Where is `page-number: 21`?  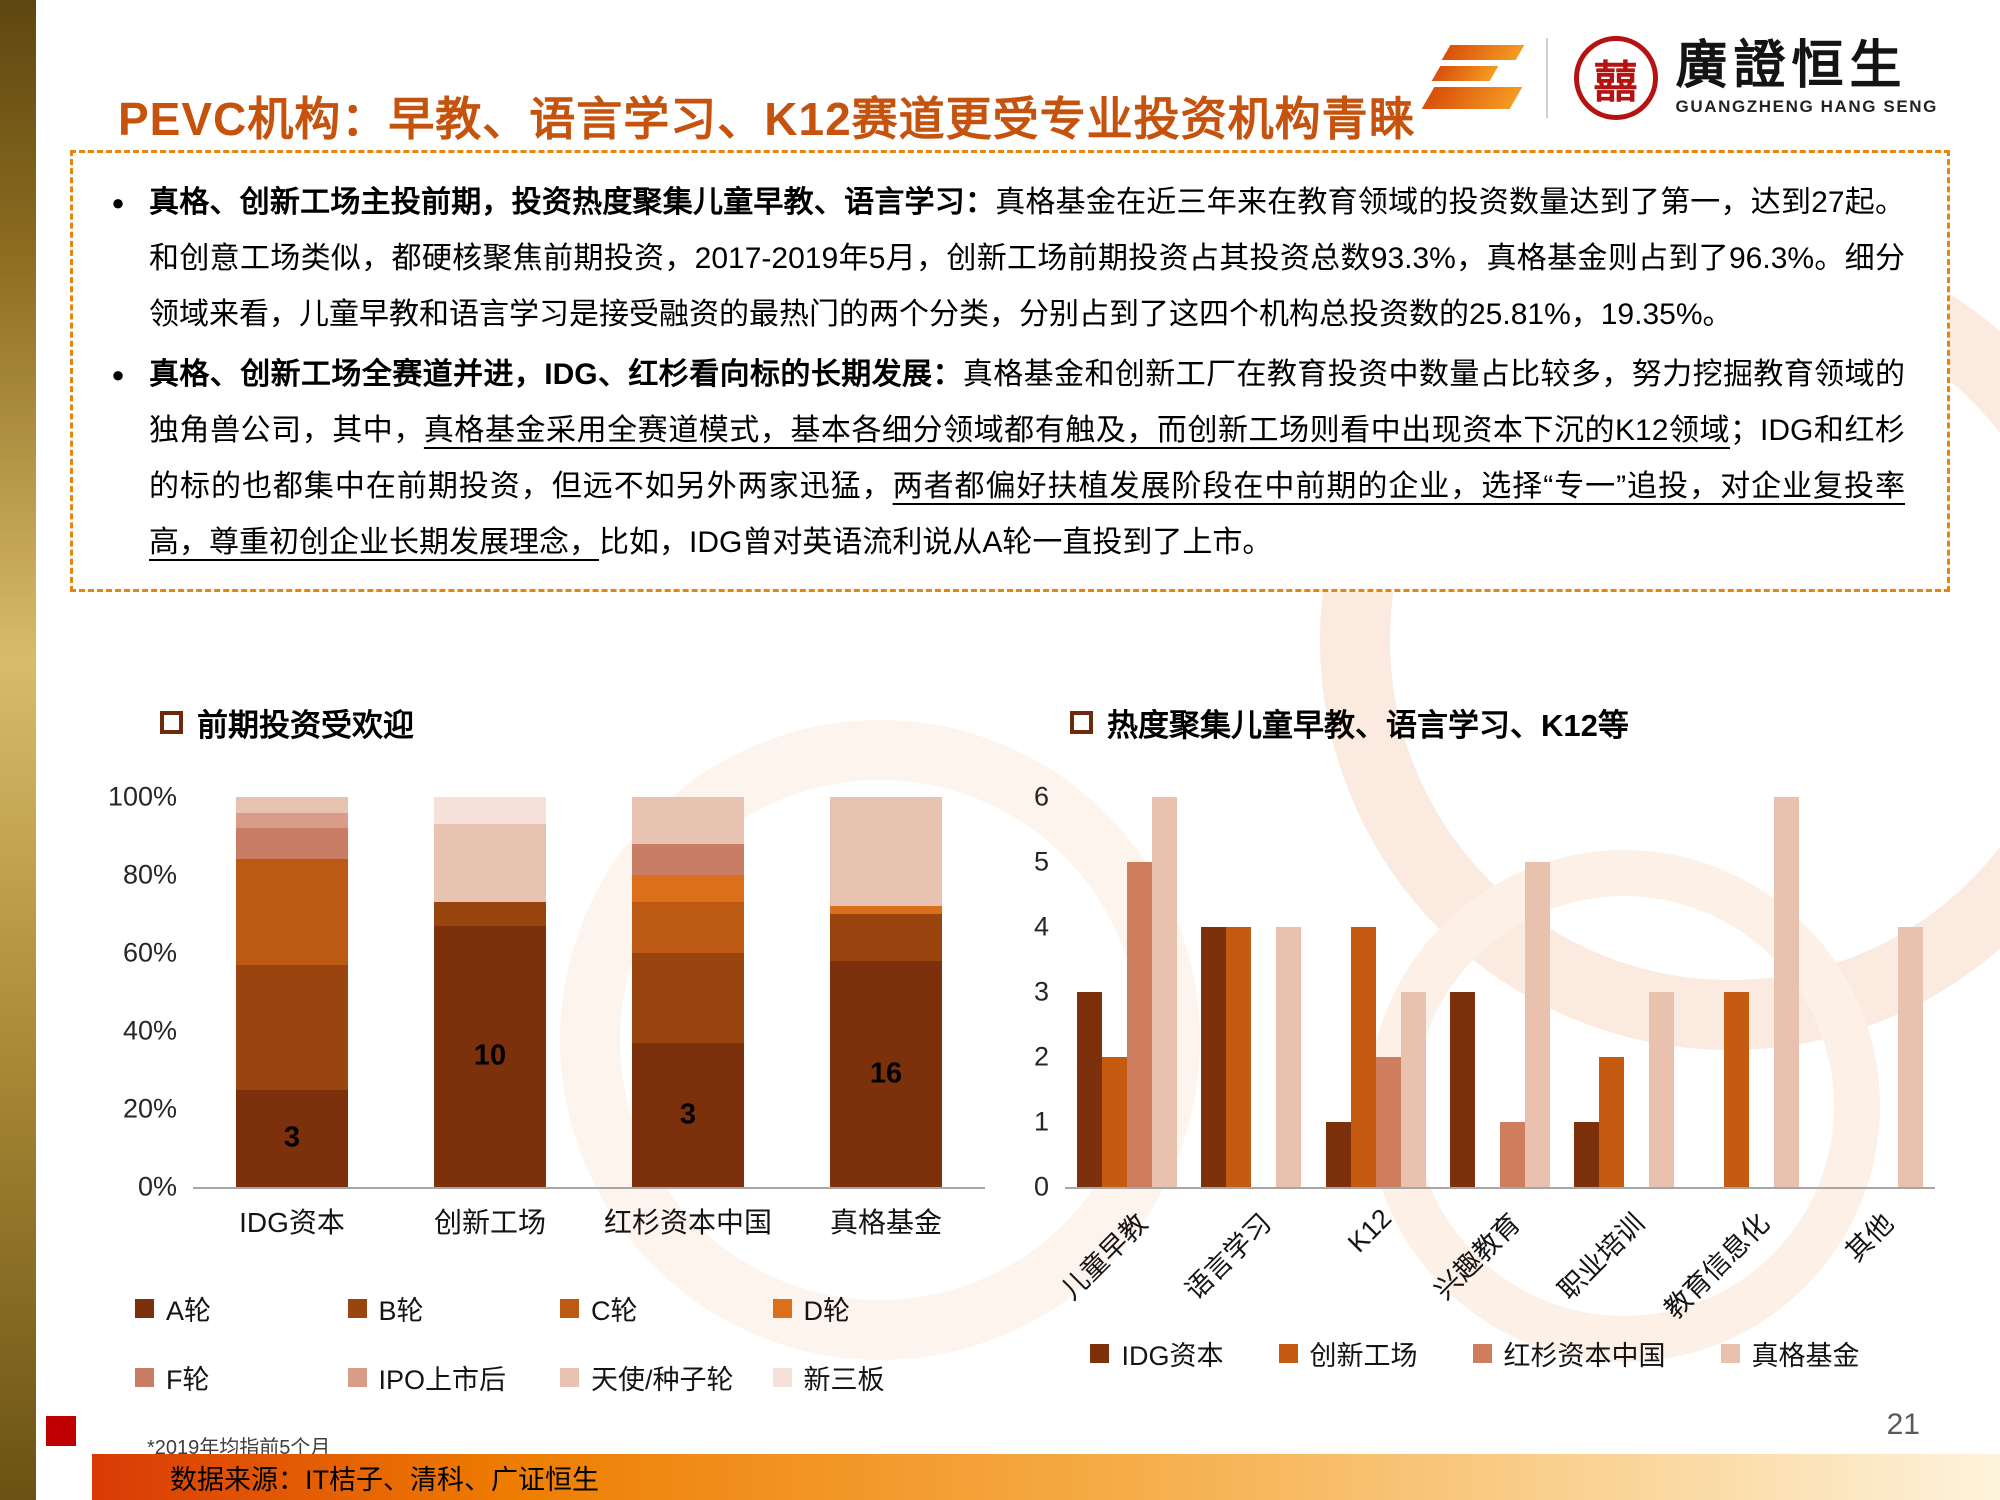
page-number: 21 is located at coordinates (1903, 1424).